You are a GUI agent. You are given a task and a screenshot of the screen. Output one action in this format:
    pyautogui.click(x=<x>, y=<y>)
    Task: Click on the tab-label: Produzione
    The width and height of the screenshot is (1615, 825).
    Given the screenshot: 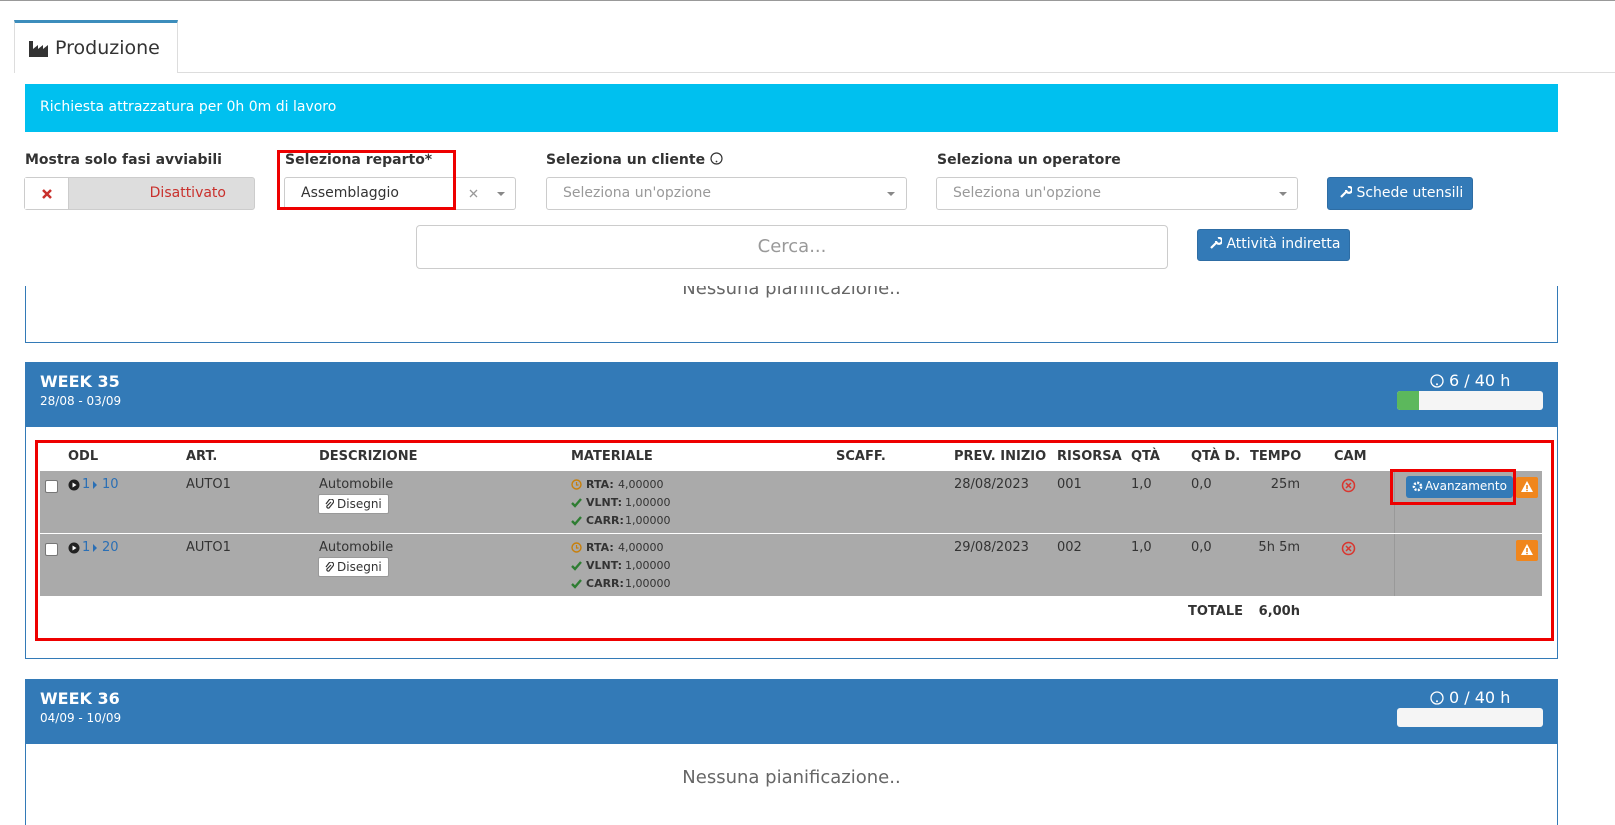 What is the action you would take?
    pyautogui.click(x=107, y=48)
    